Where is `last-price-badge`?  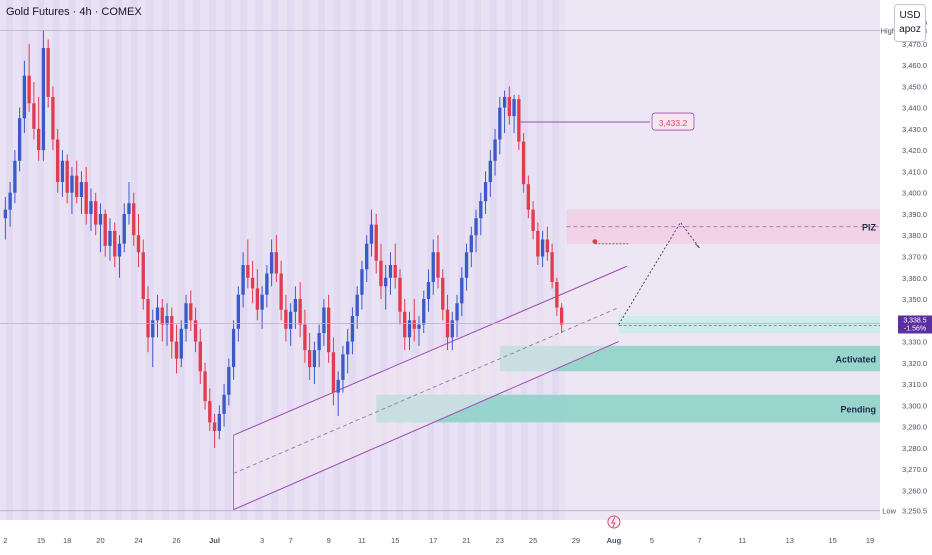
last-price-badge is located at coordinates (915, 324).